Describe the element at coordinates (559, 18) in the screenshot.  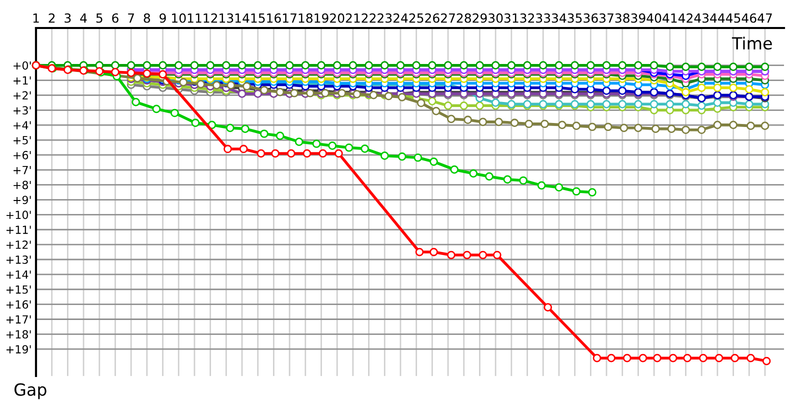
I see `x-tick-label: 34` at that location.